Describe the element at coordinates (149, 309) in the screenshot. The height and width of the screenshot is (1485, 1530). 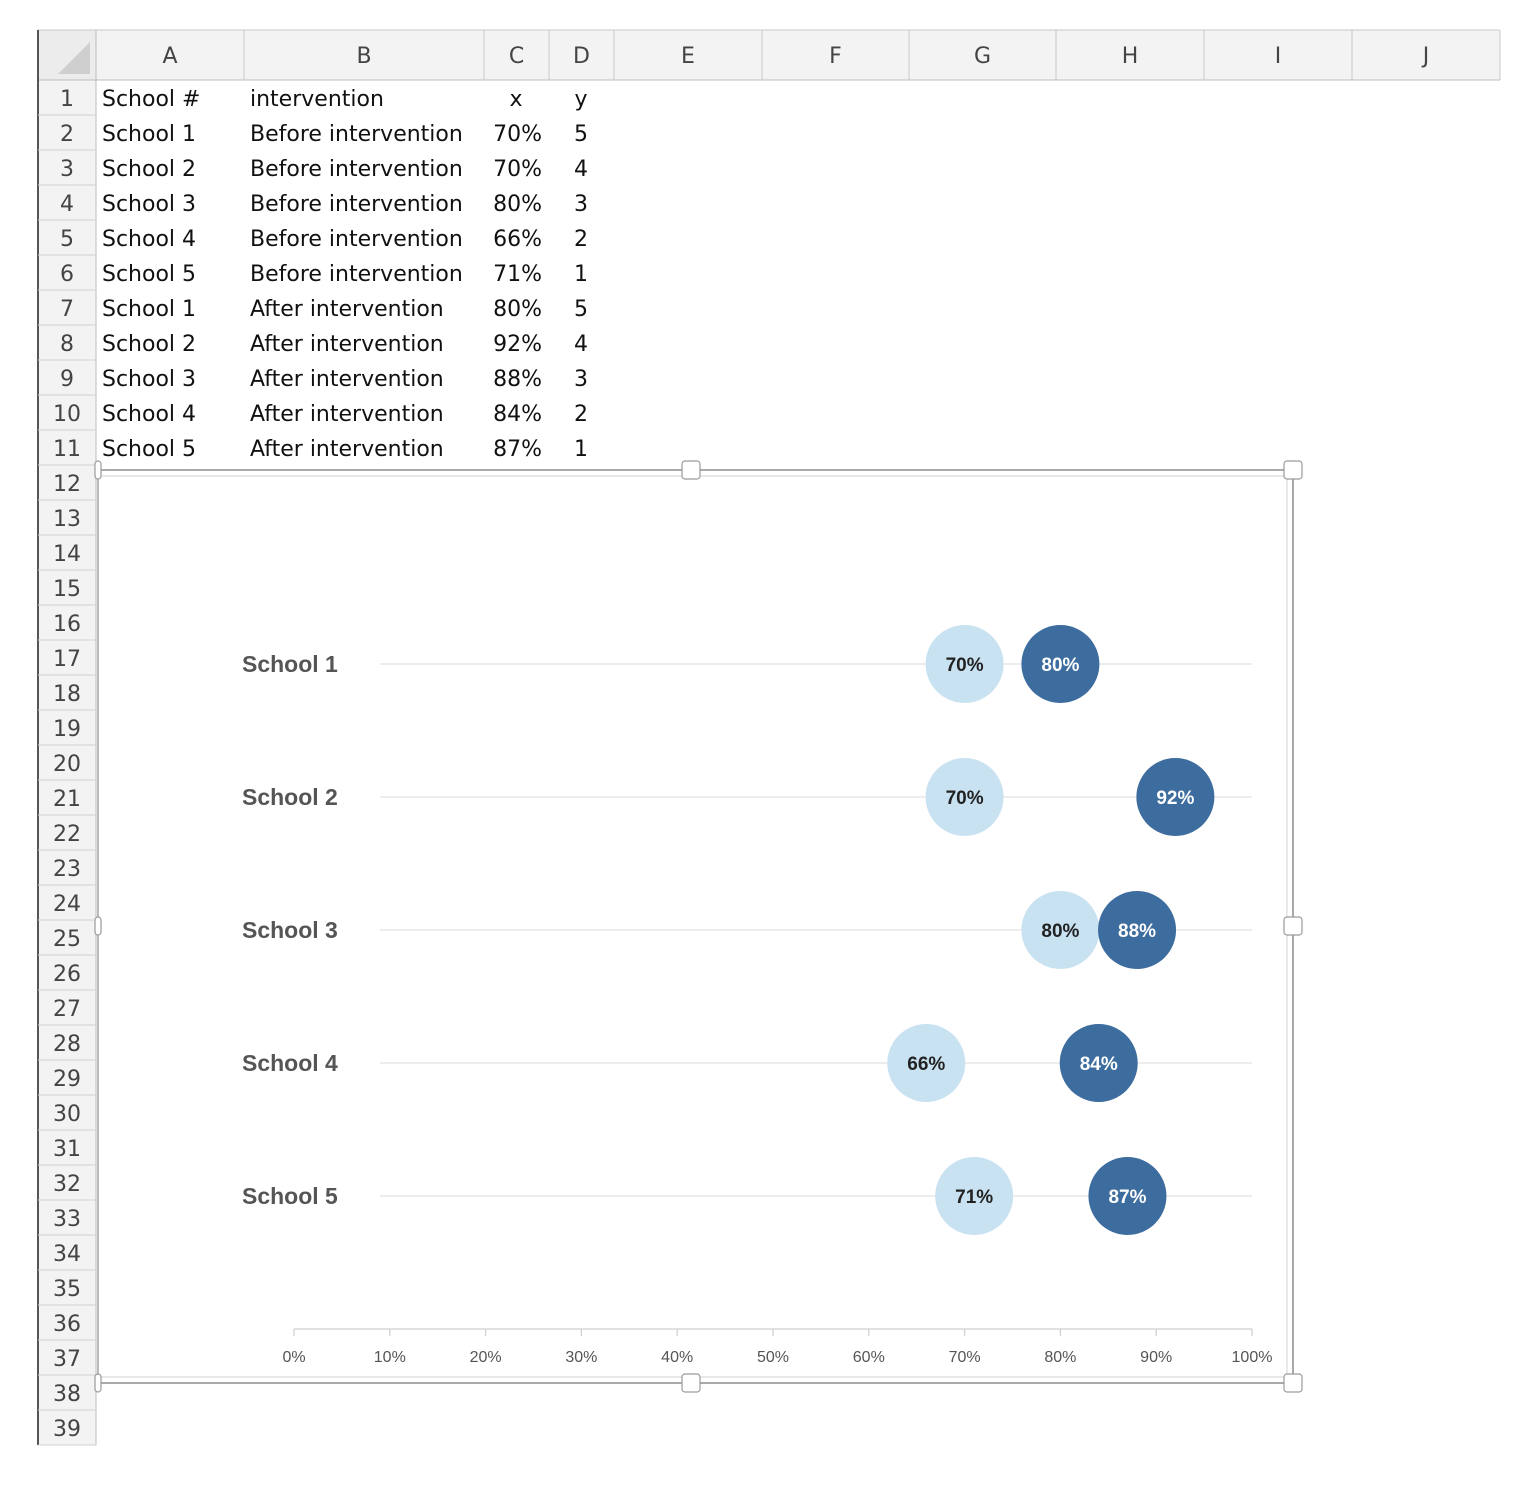
I see `cell-a7: School 1` at that location.